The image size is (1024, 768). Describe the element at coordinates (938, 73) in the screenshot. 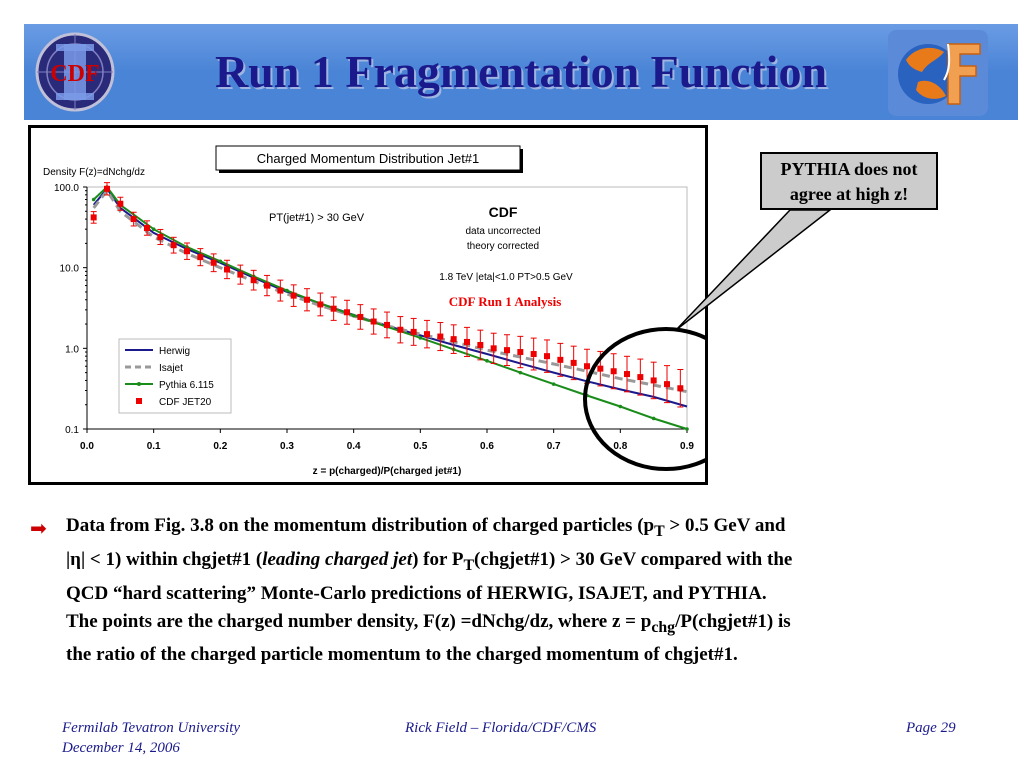

I see `uf-logo` at that location.